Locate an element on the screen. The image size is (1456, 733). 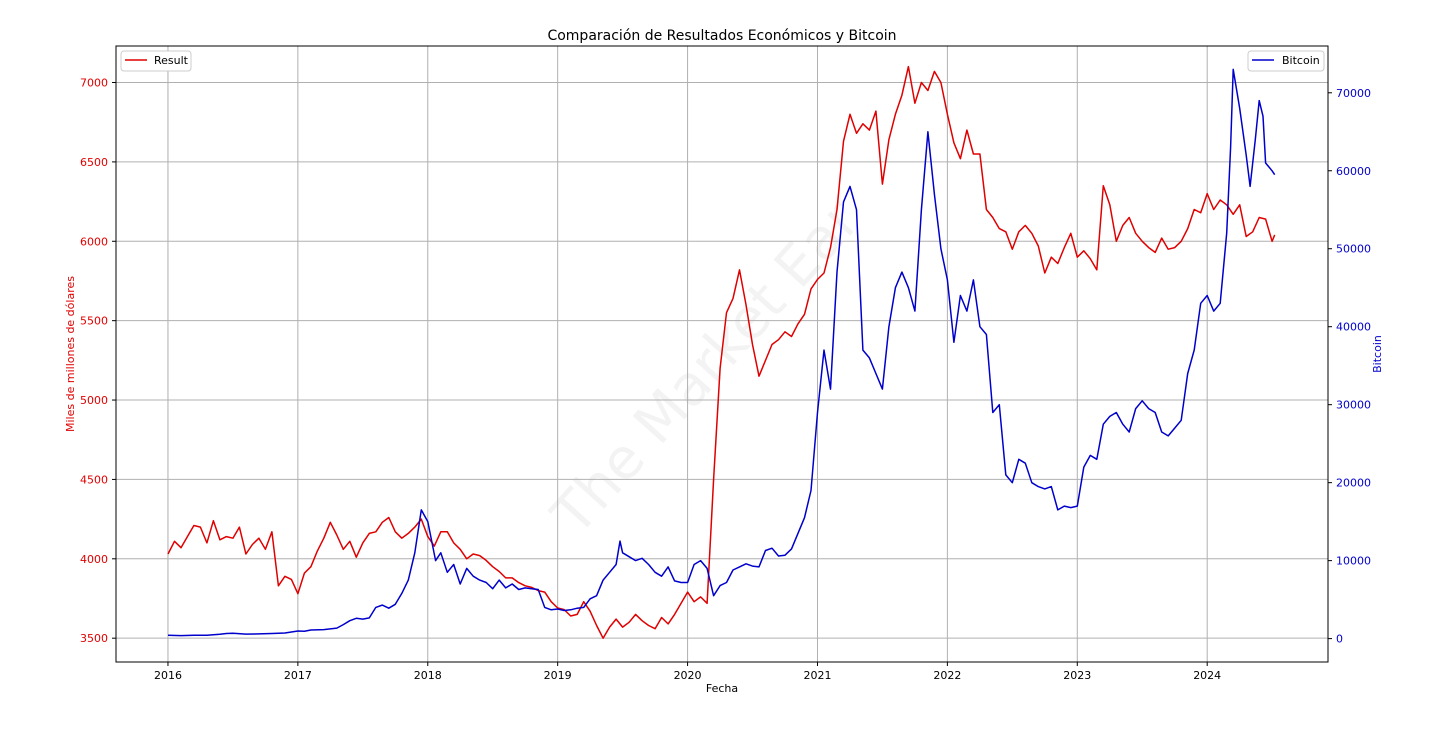
y-right-tick-label: 70000 is located at coordinates (1353, 93).